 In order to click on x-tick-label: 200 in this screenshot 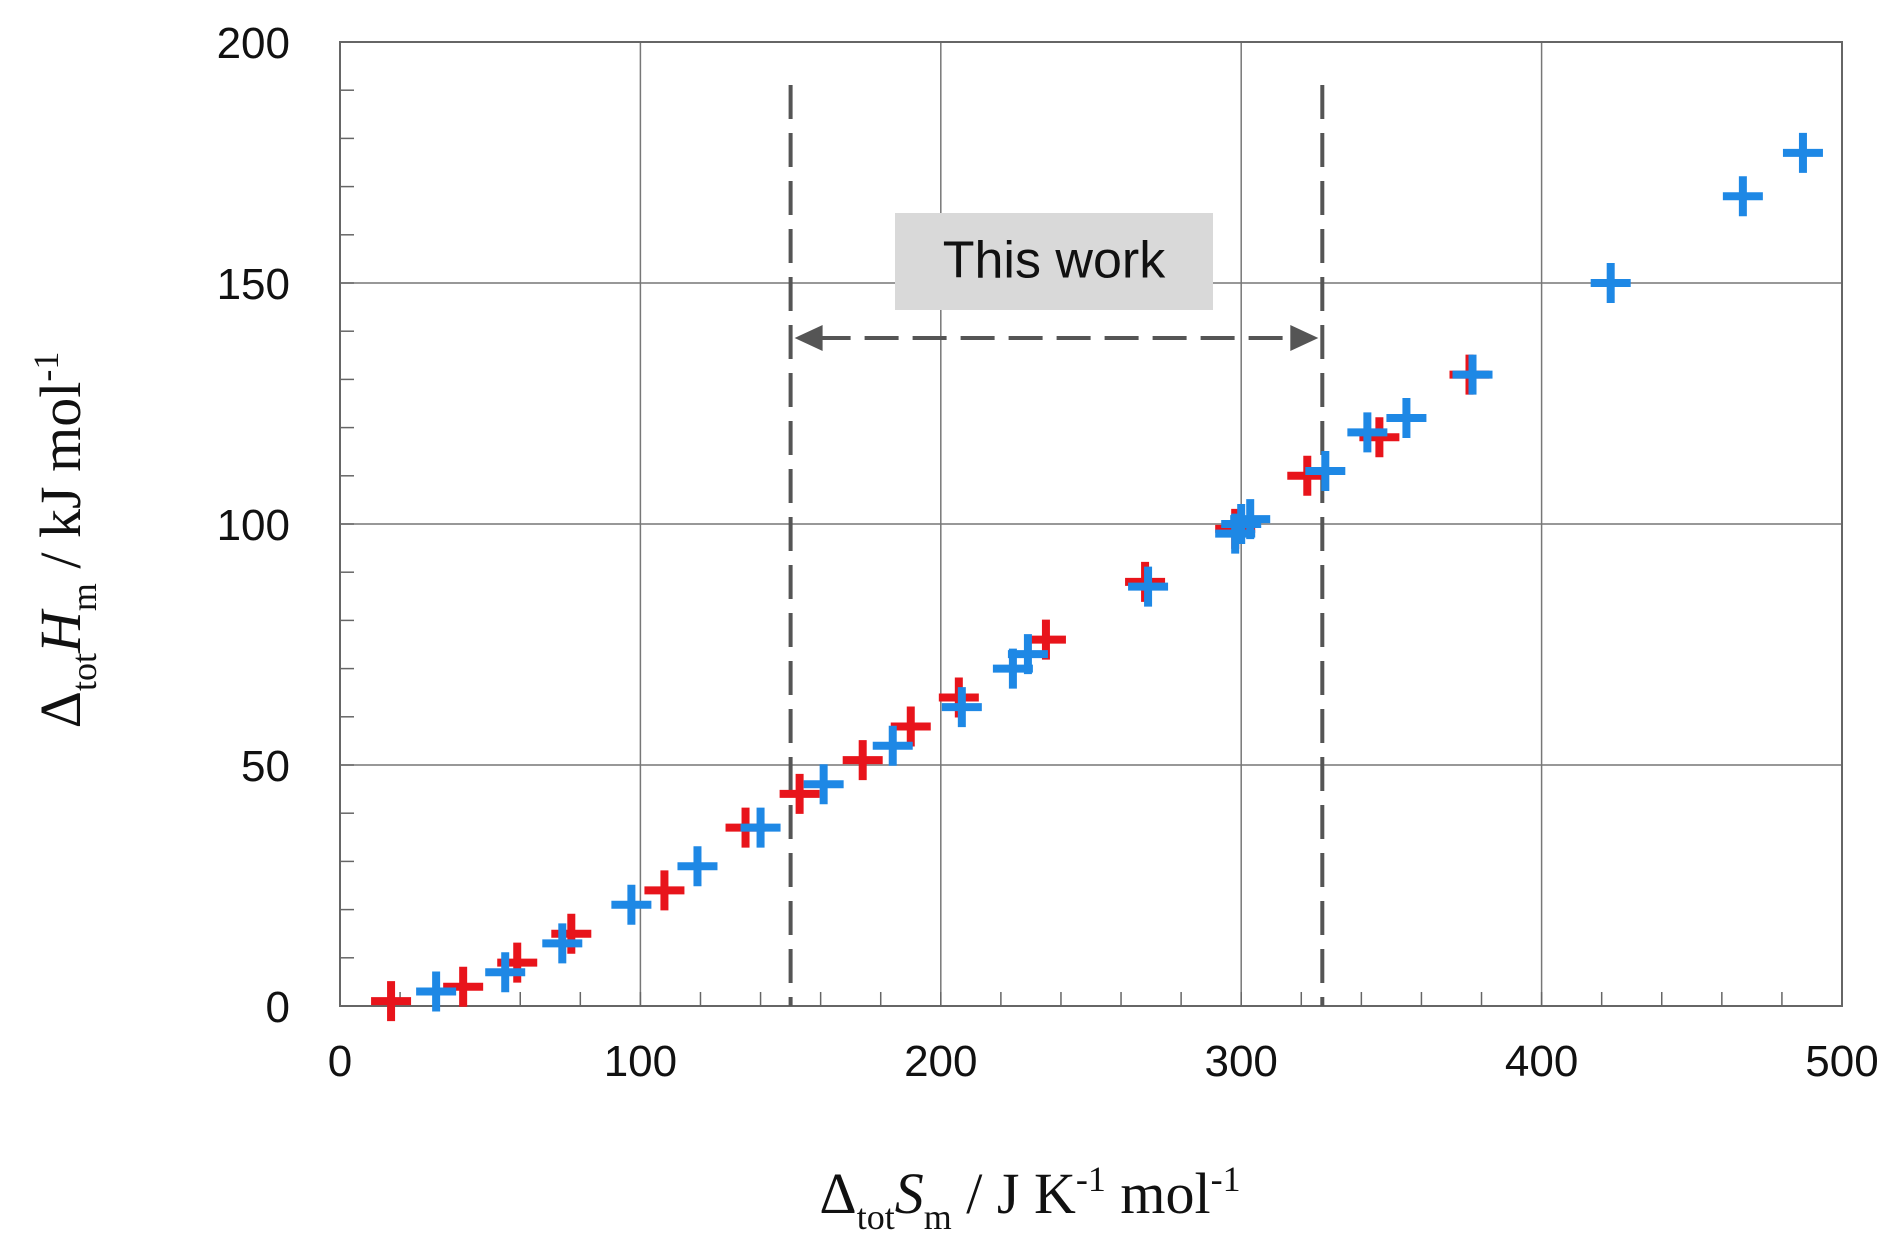, I will do `click(940, 1061)`.